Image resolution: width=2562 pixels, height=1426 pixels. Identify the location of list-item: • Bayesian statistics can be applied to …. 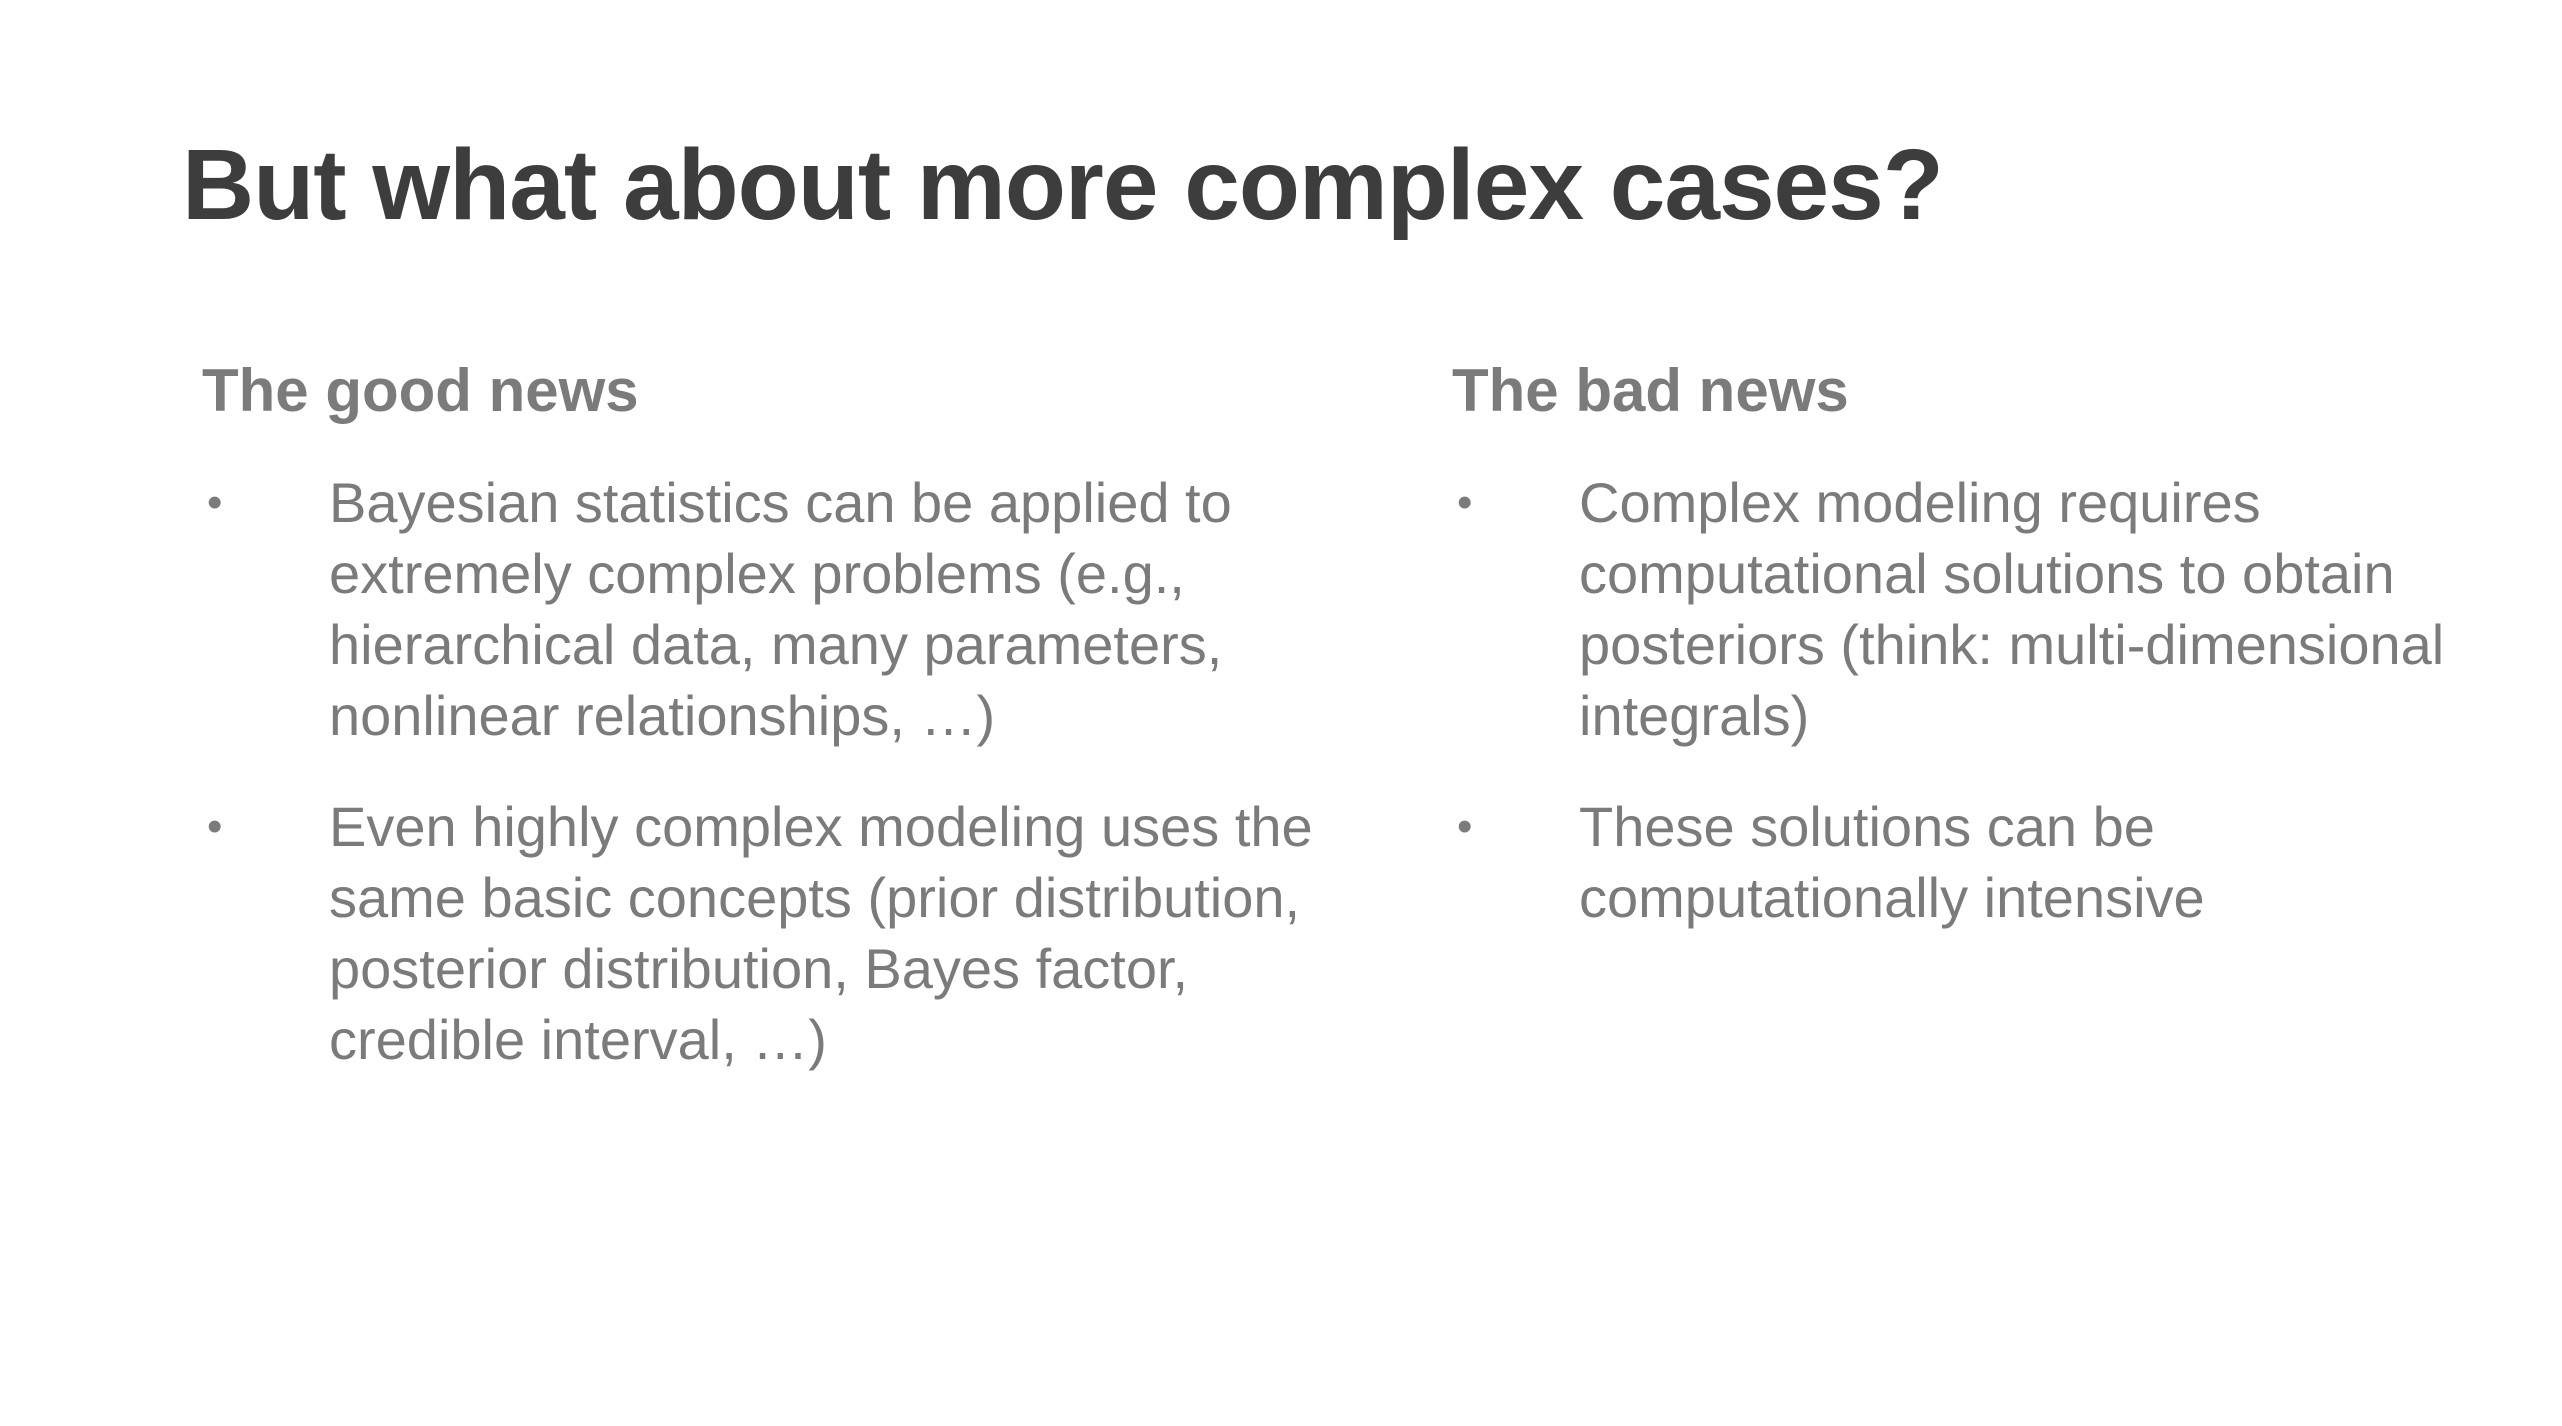
(772, 609).